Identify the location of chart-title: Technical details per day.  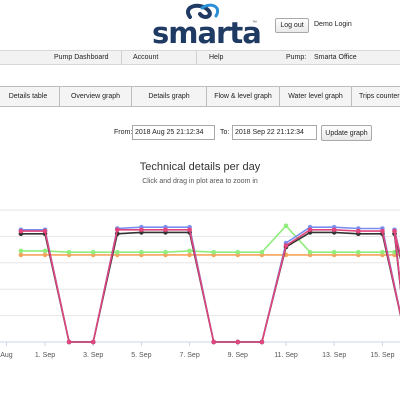
(200, 167).